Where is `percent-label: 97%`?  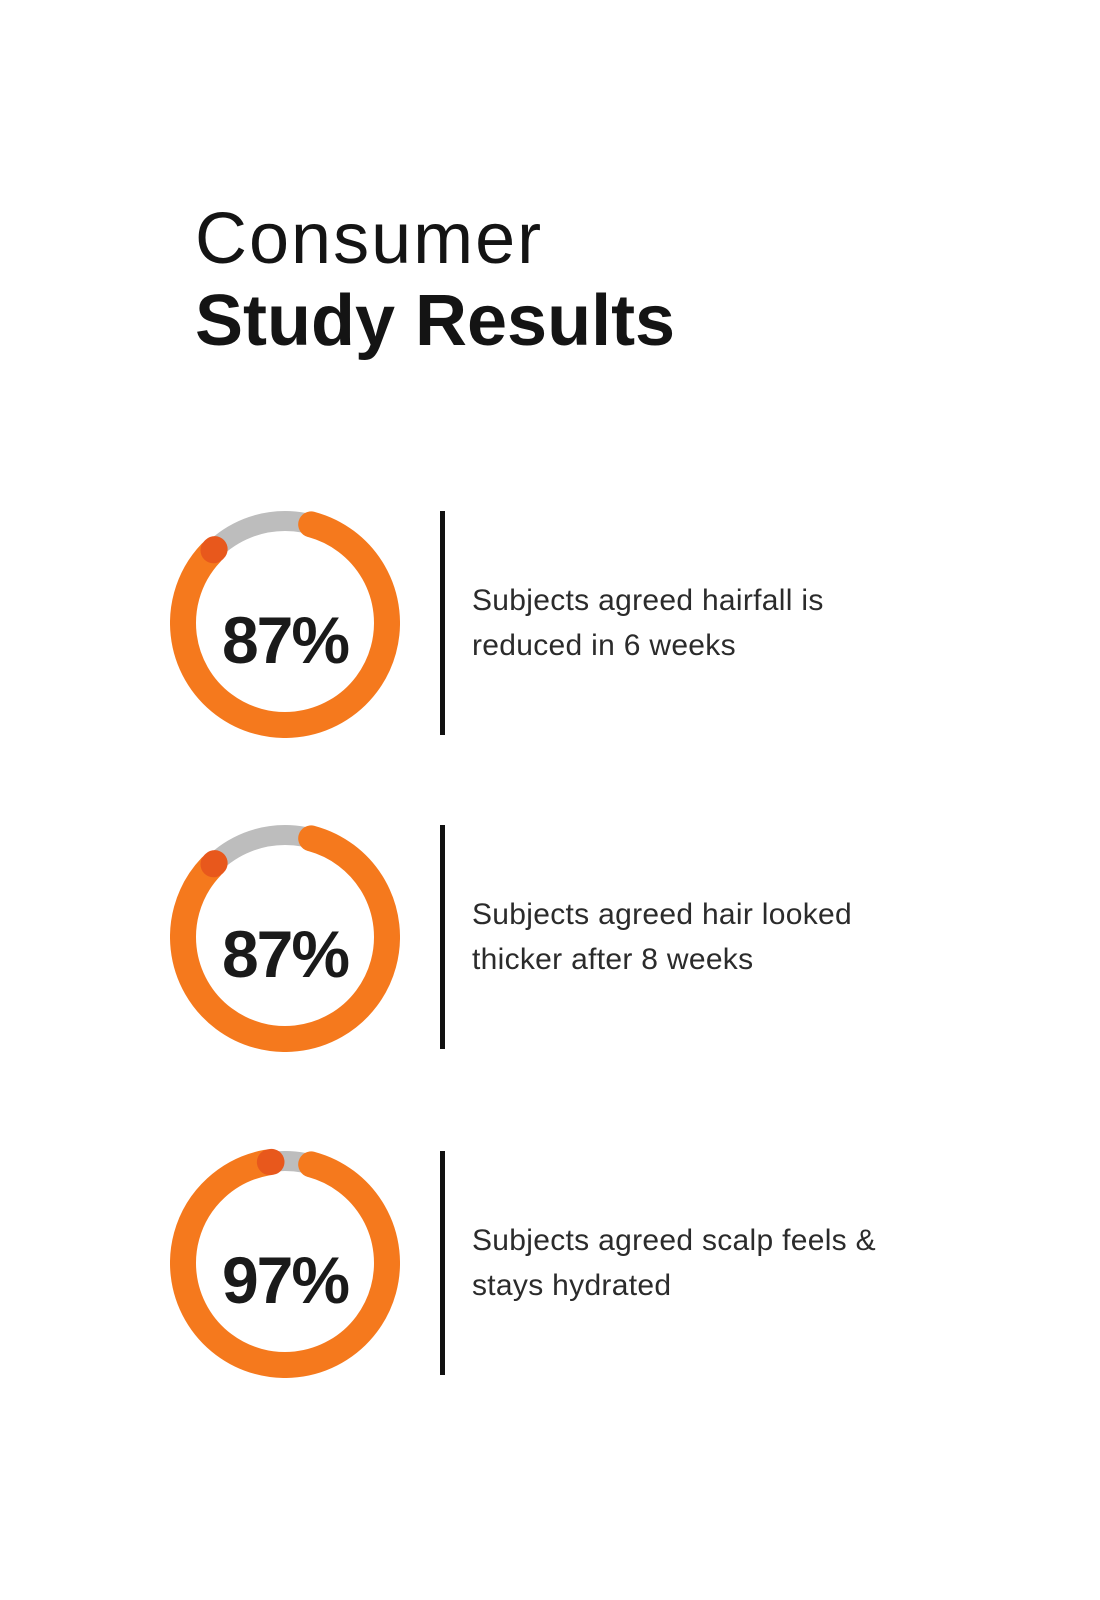
percent-label: 97% is located at coordinates (285, 1280).